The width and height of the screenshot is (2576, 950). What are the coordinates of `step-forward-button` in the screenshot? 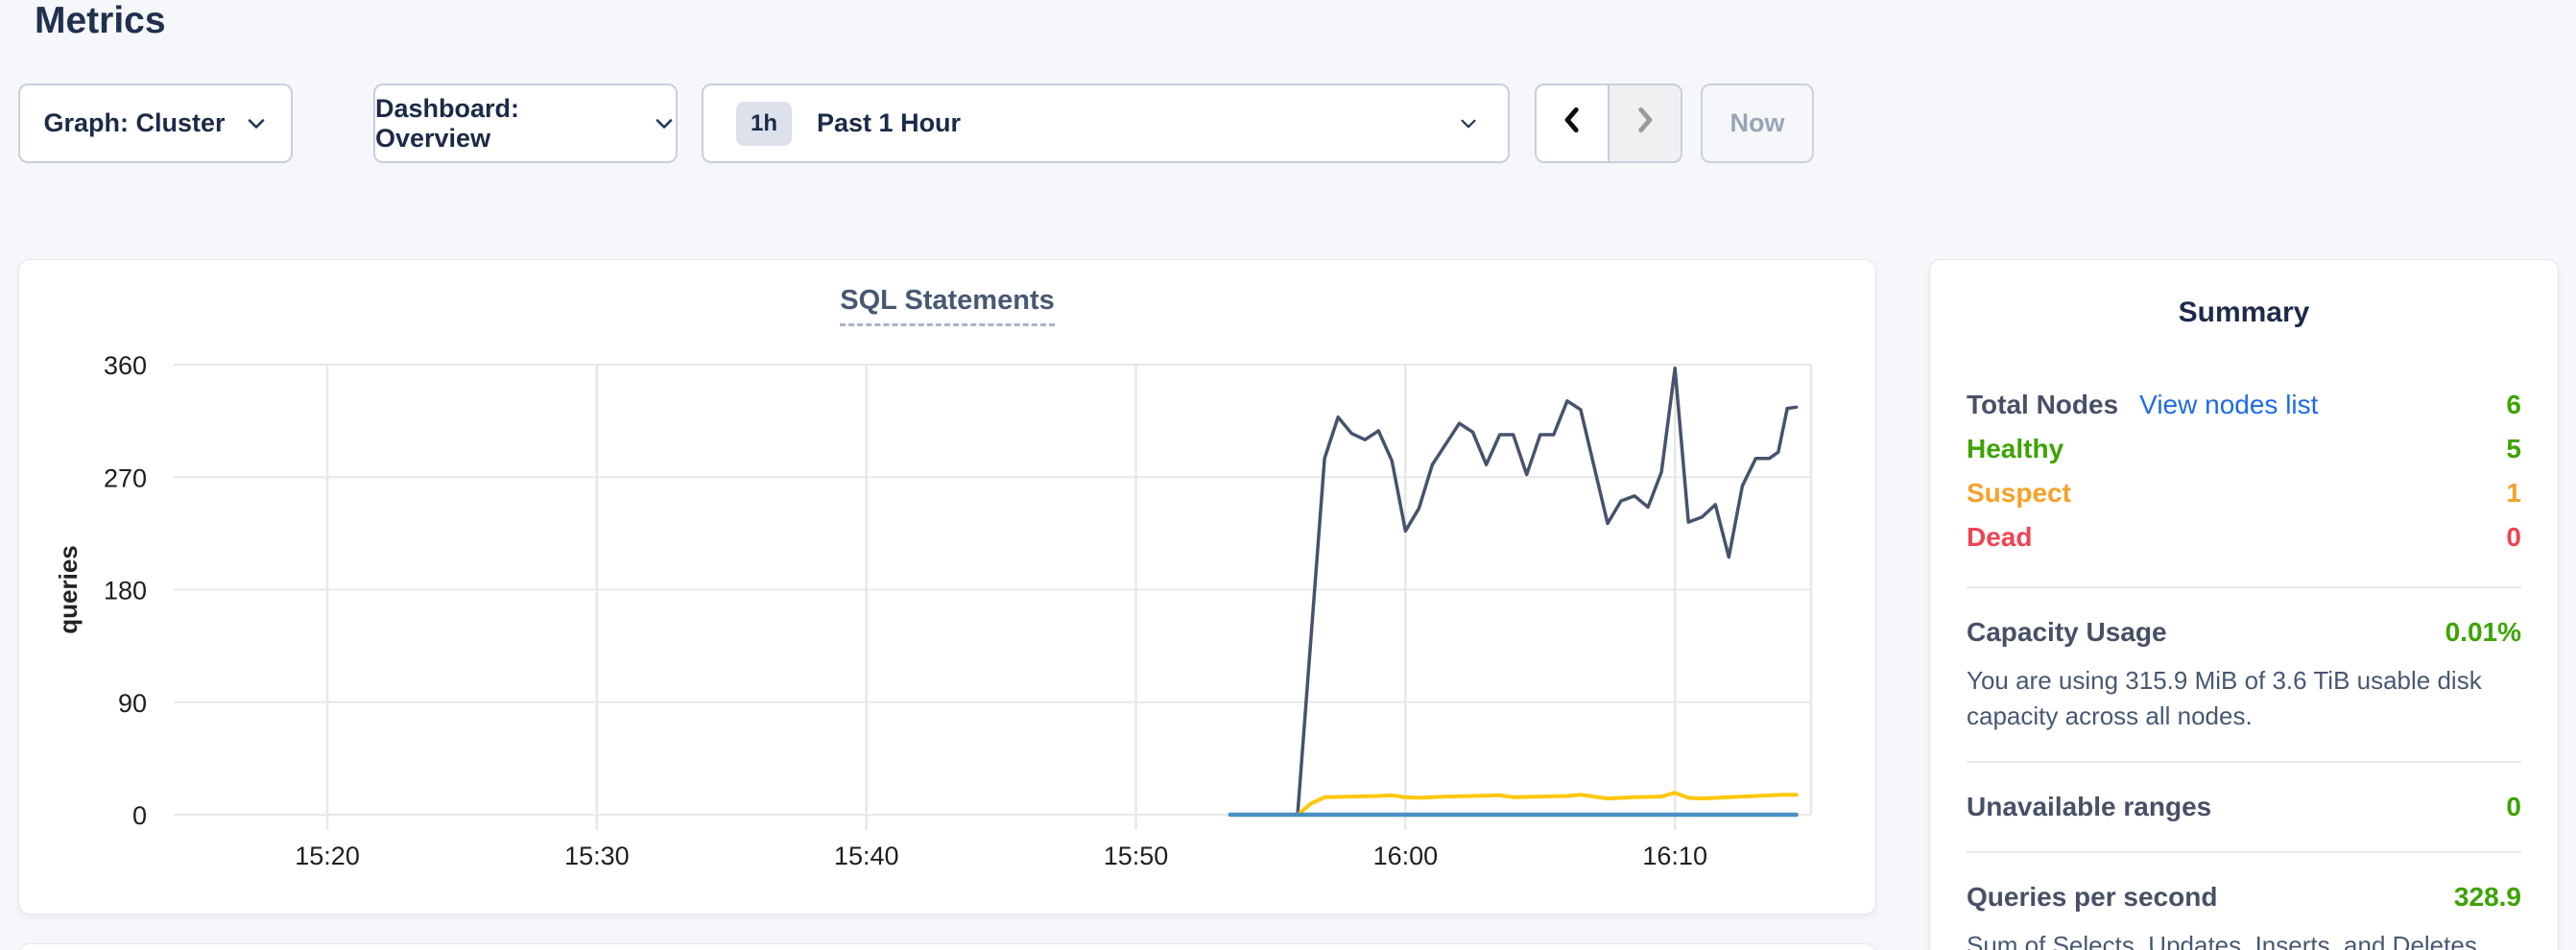 It's located at (1645, 123).